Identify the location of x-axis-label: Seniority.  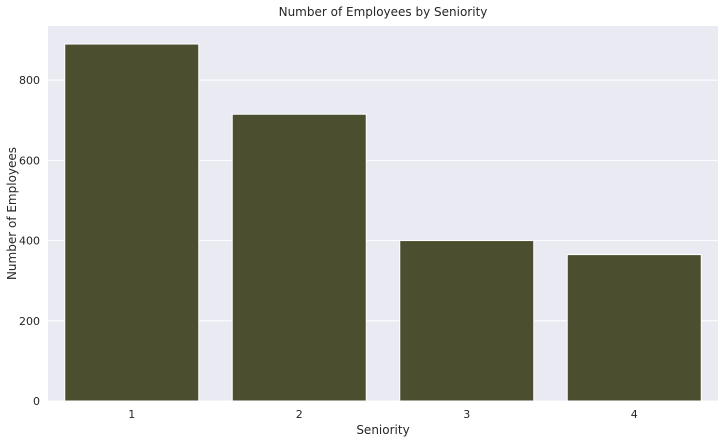
(382, 430).